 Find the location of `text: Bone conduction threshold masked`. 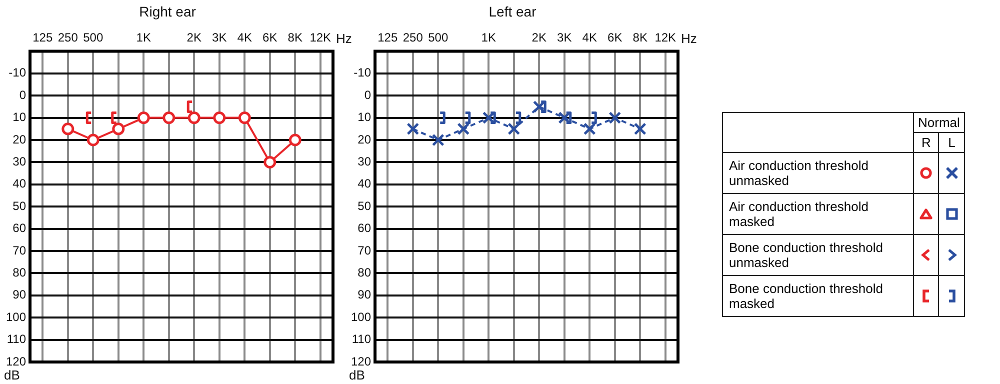

text: Bone conduction threshold masked is located at coordinates (818, 296).